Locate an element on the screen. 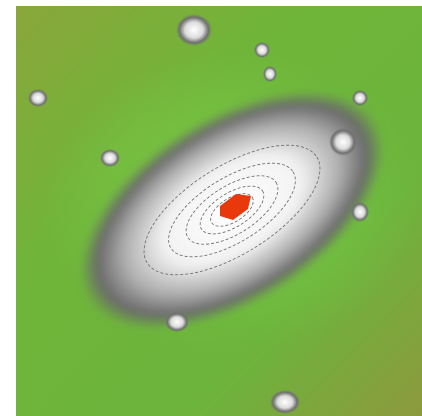  galaxy-core is located at coordinates (235, 207).